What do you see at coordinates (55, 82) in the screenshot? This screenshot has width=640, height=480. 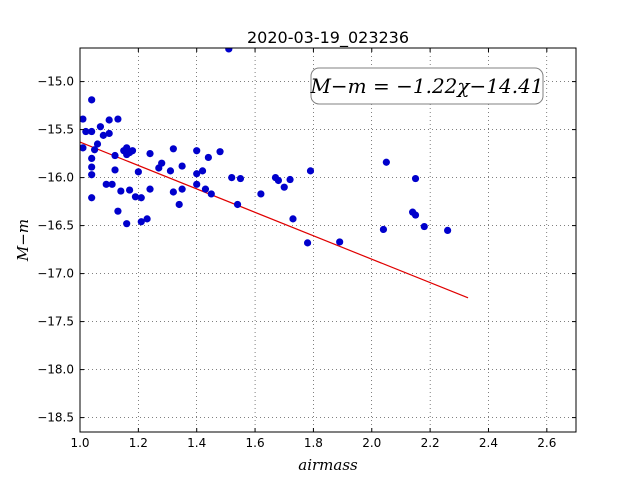 I see `y-tick-label: −15.0` at bounding box center [55, 82].